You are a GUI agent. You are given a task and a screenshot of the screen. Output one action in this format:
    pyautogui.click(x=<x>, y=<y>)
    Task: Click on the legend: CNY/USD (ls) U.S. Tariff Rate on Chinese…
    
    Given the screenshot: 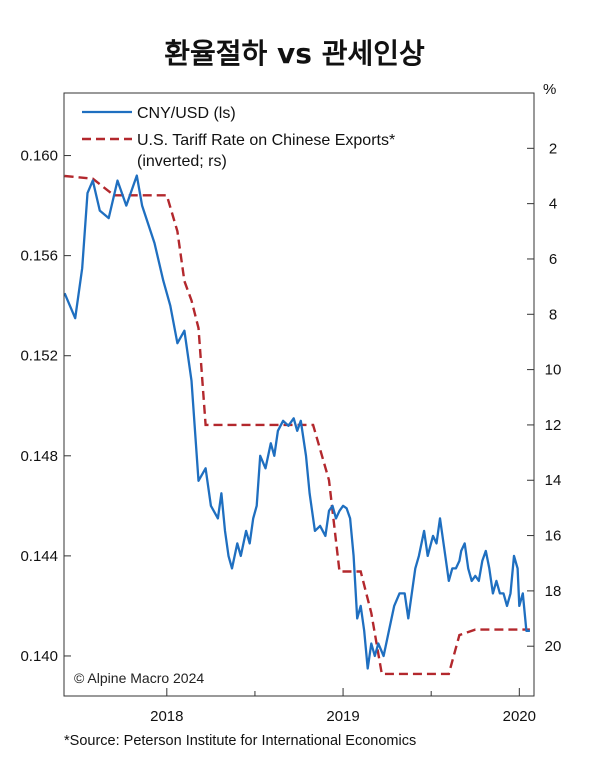 What is the action you would take?
    pyautogui.click(x=238, y=137)
    